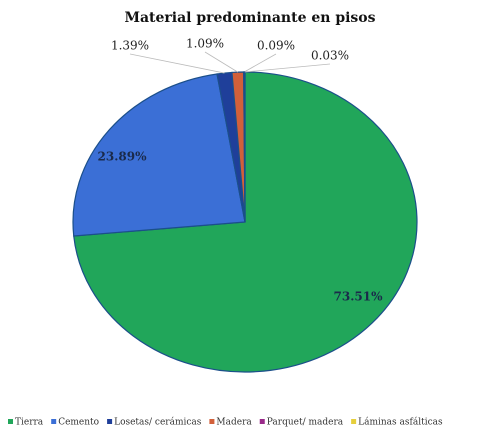 This screenshot has height=432, width=492. What do you see at coordinates (276, 46) in the screenshot?
I see `data-label: 0.09%` at bounding box center [276, 46].